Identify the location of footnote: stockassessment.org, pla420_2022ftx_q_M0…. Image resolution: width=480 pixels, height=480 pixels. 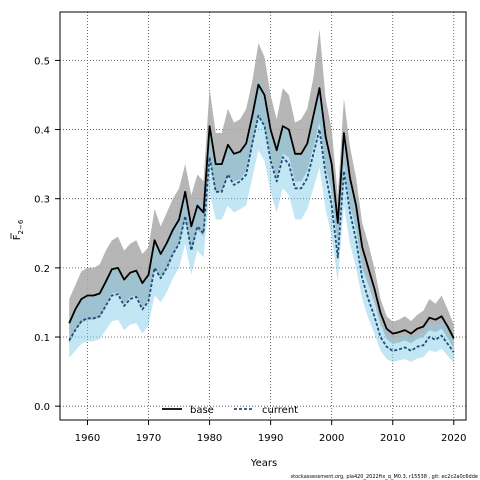
(384, 477).